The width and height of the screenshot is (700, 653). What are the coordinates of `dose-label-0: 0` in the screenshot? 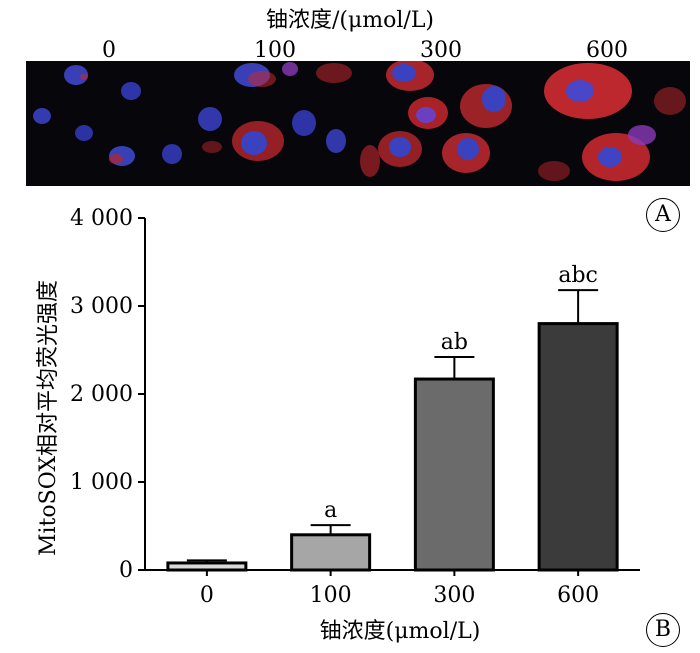 It's located at (109, 50).